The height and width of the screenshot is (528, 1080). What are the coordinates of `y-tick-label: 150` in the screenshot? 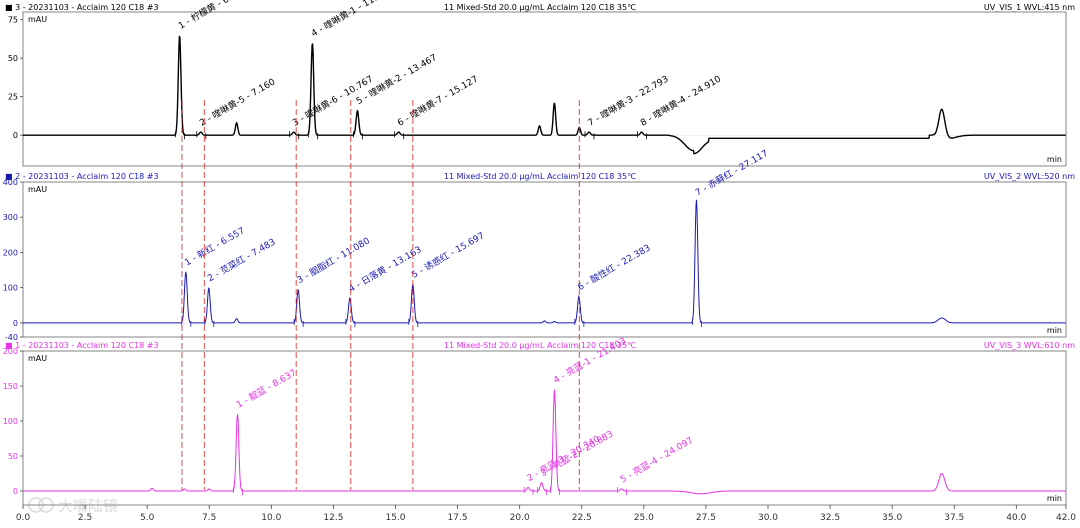 It's located at (10, 386).